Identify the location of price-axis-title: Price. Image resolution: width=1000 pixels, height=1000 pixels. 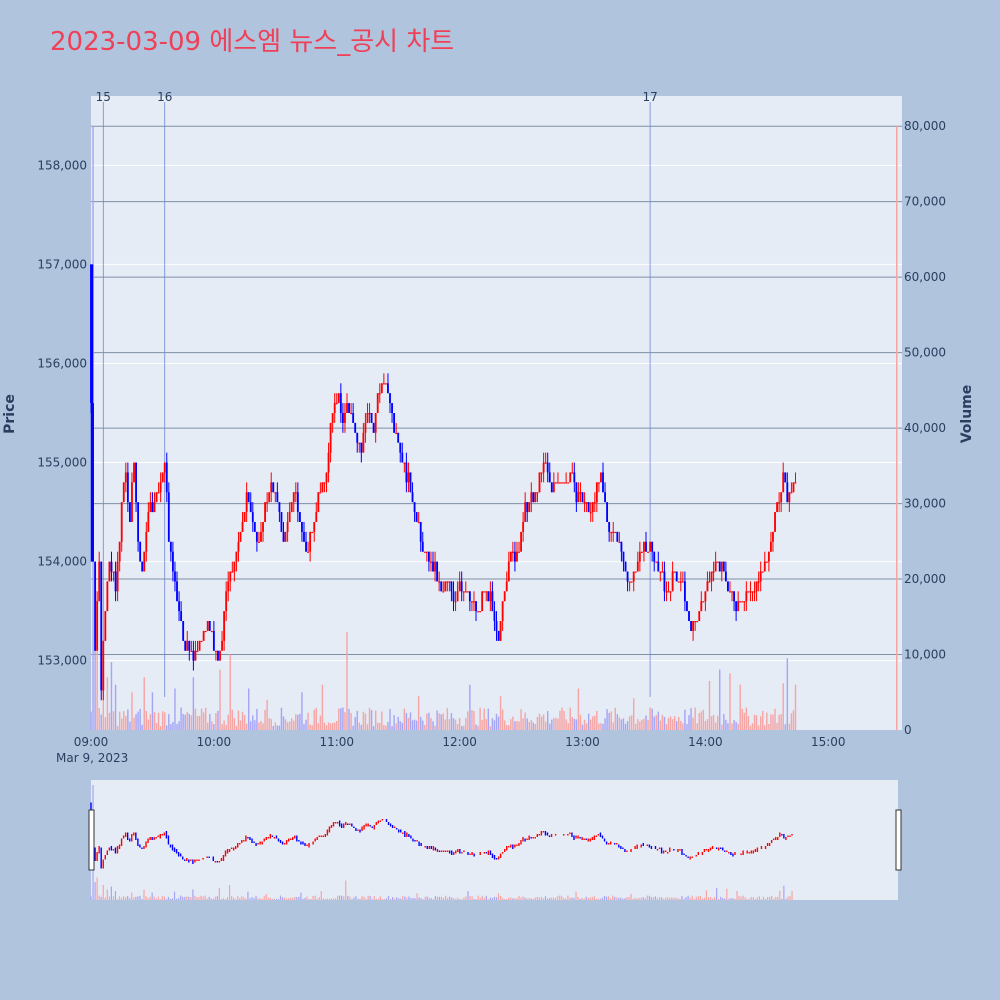
(10, 414).